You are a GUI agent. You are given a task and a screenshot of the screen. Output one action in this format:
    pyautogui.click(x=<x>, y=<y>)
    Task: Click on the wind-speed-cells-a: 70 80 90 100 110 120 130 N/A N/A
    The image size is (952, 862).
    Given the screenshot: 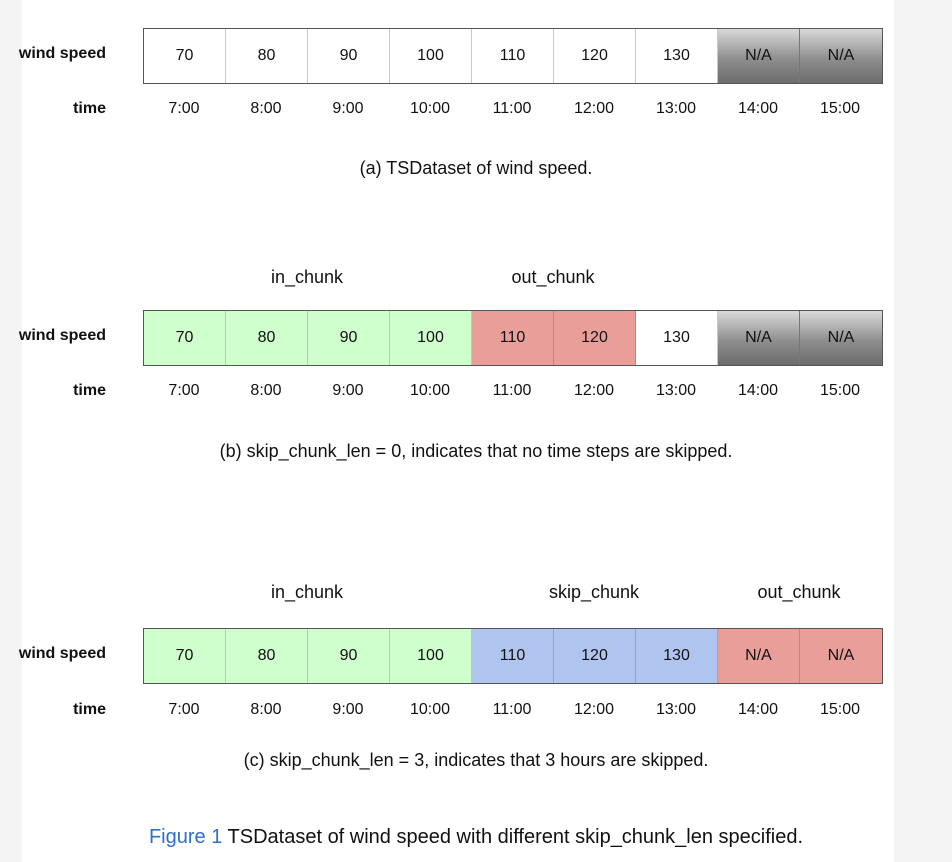 What is the action you would take?
    pyautogui.click(x=513, y=56)
    